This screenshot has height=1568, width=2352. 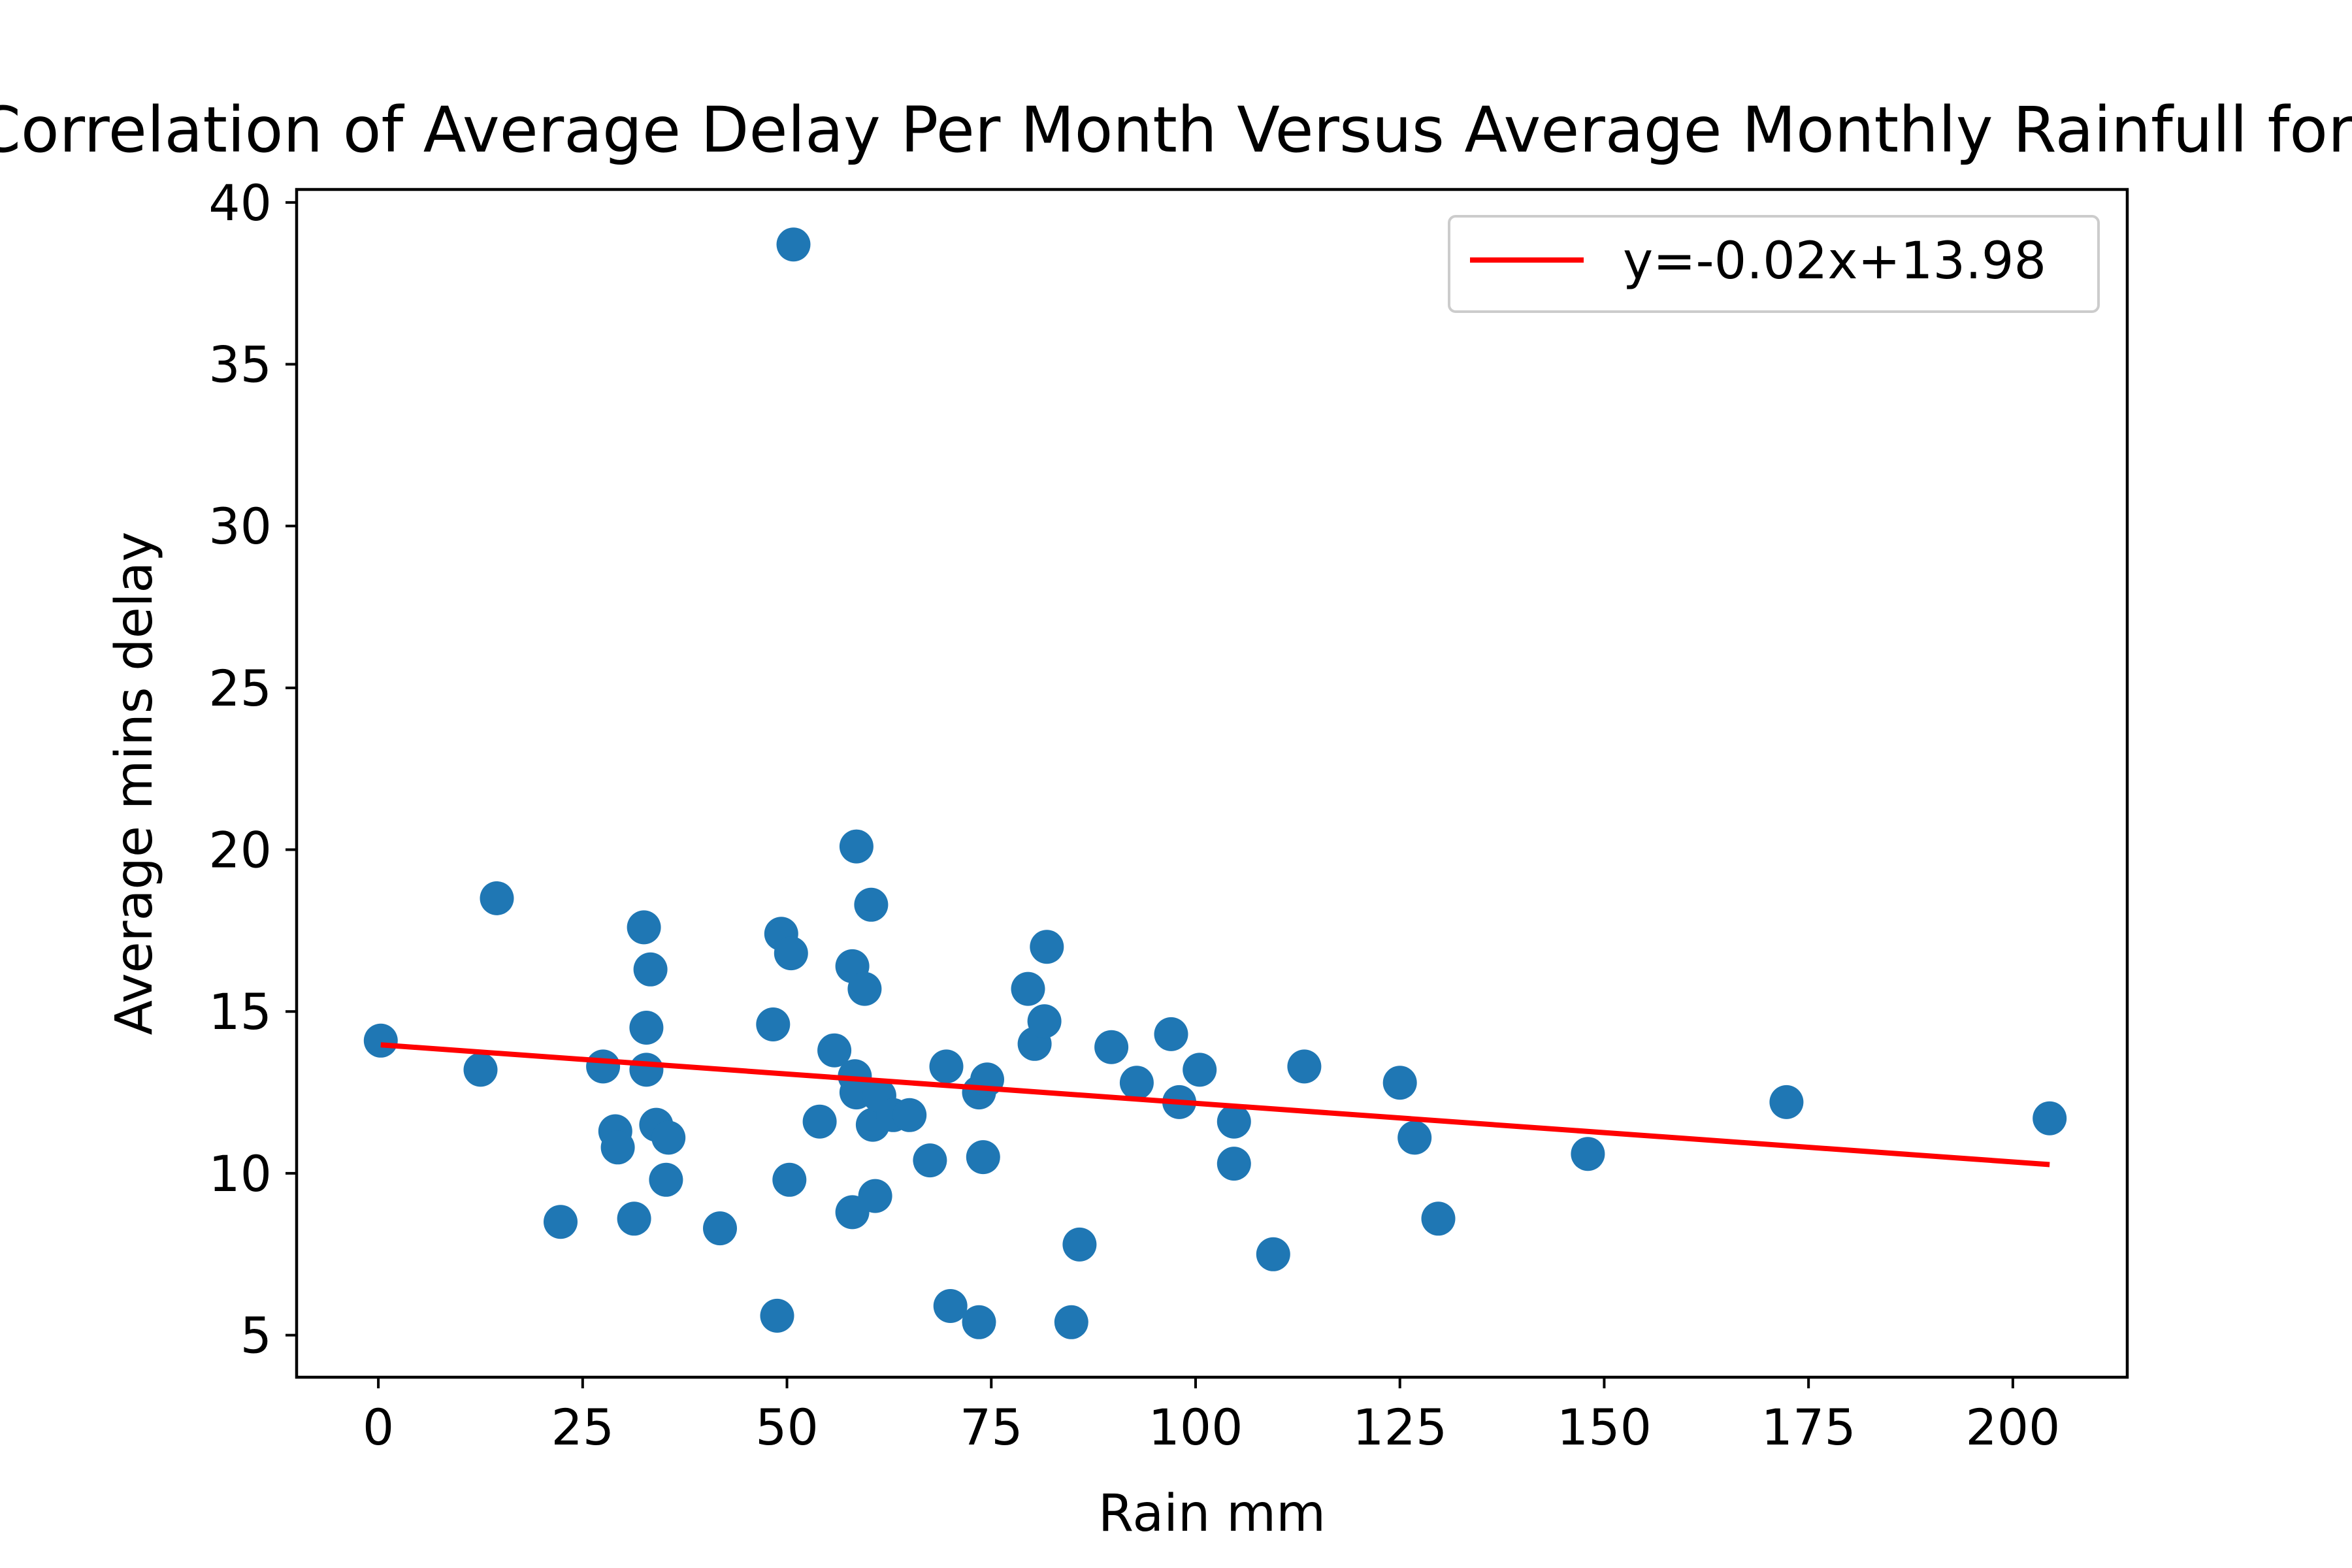 What do you see at coordinates (240, 1012) in the screenshot?
I see `y-tick-label: 15` at bounding box center [240, 1012].